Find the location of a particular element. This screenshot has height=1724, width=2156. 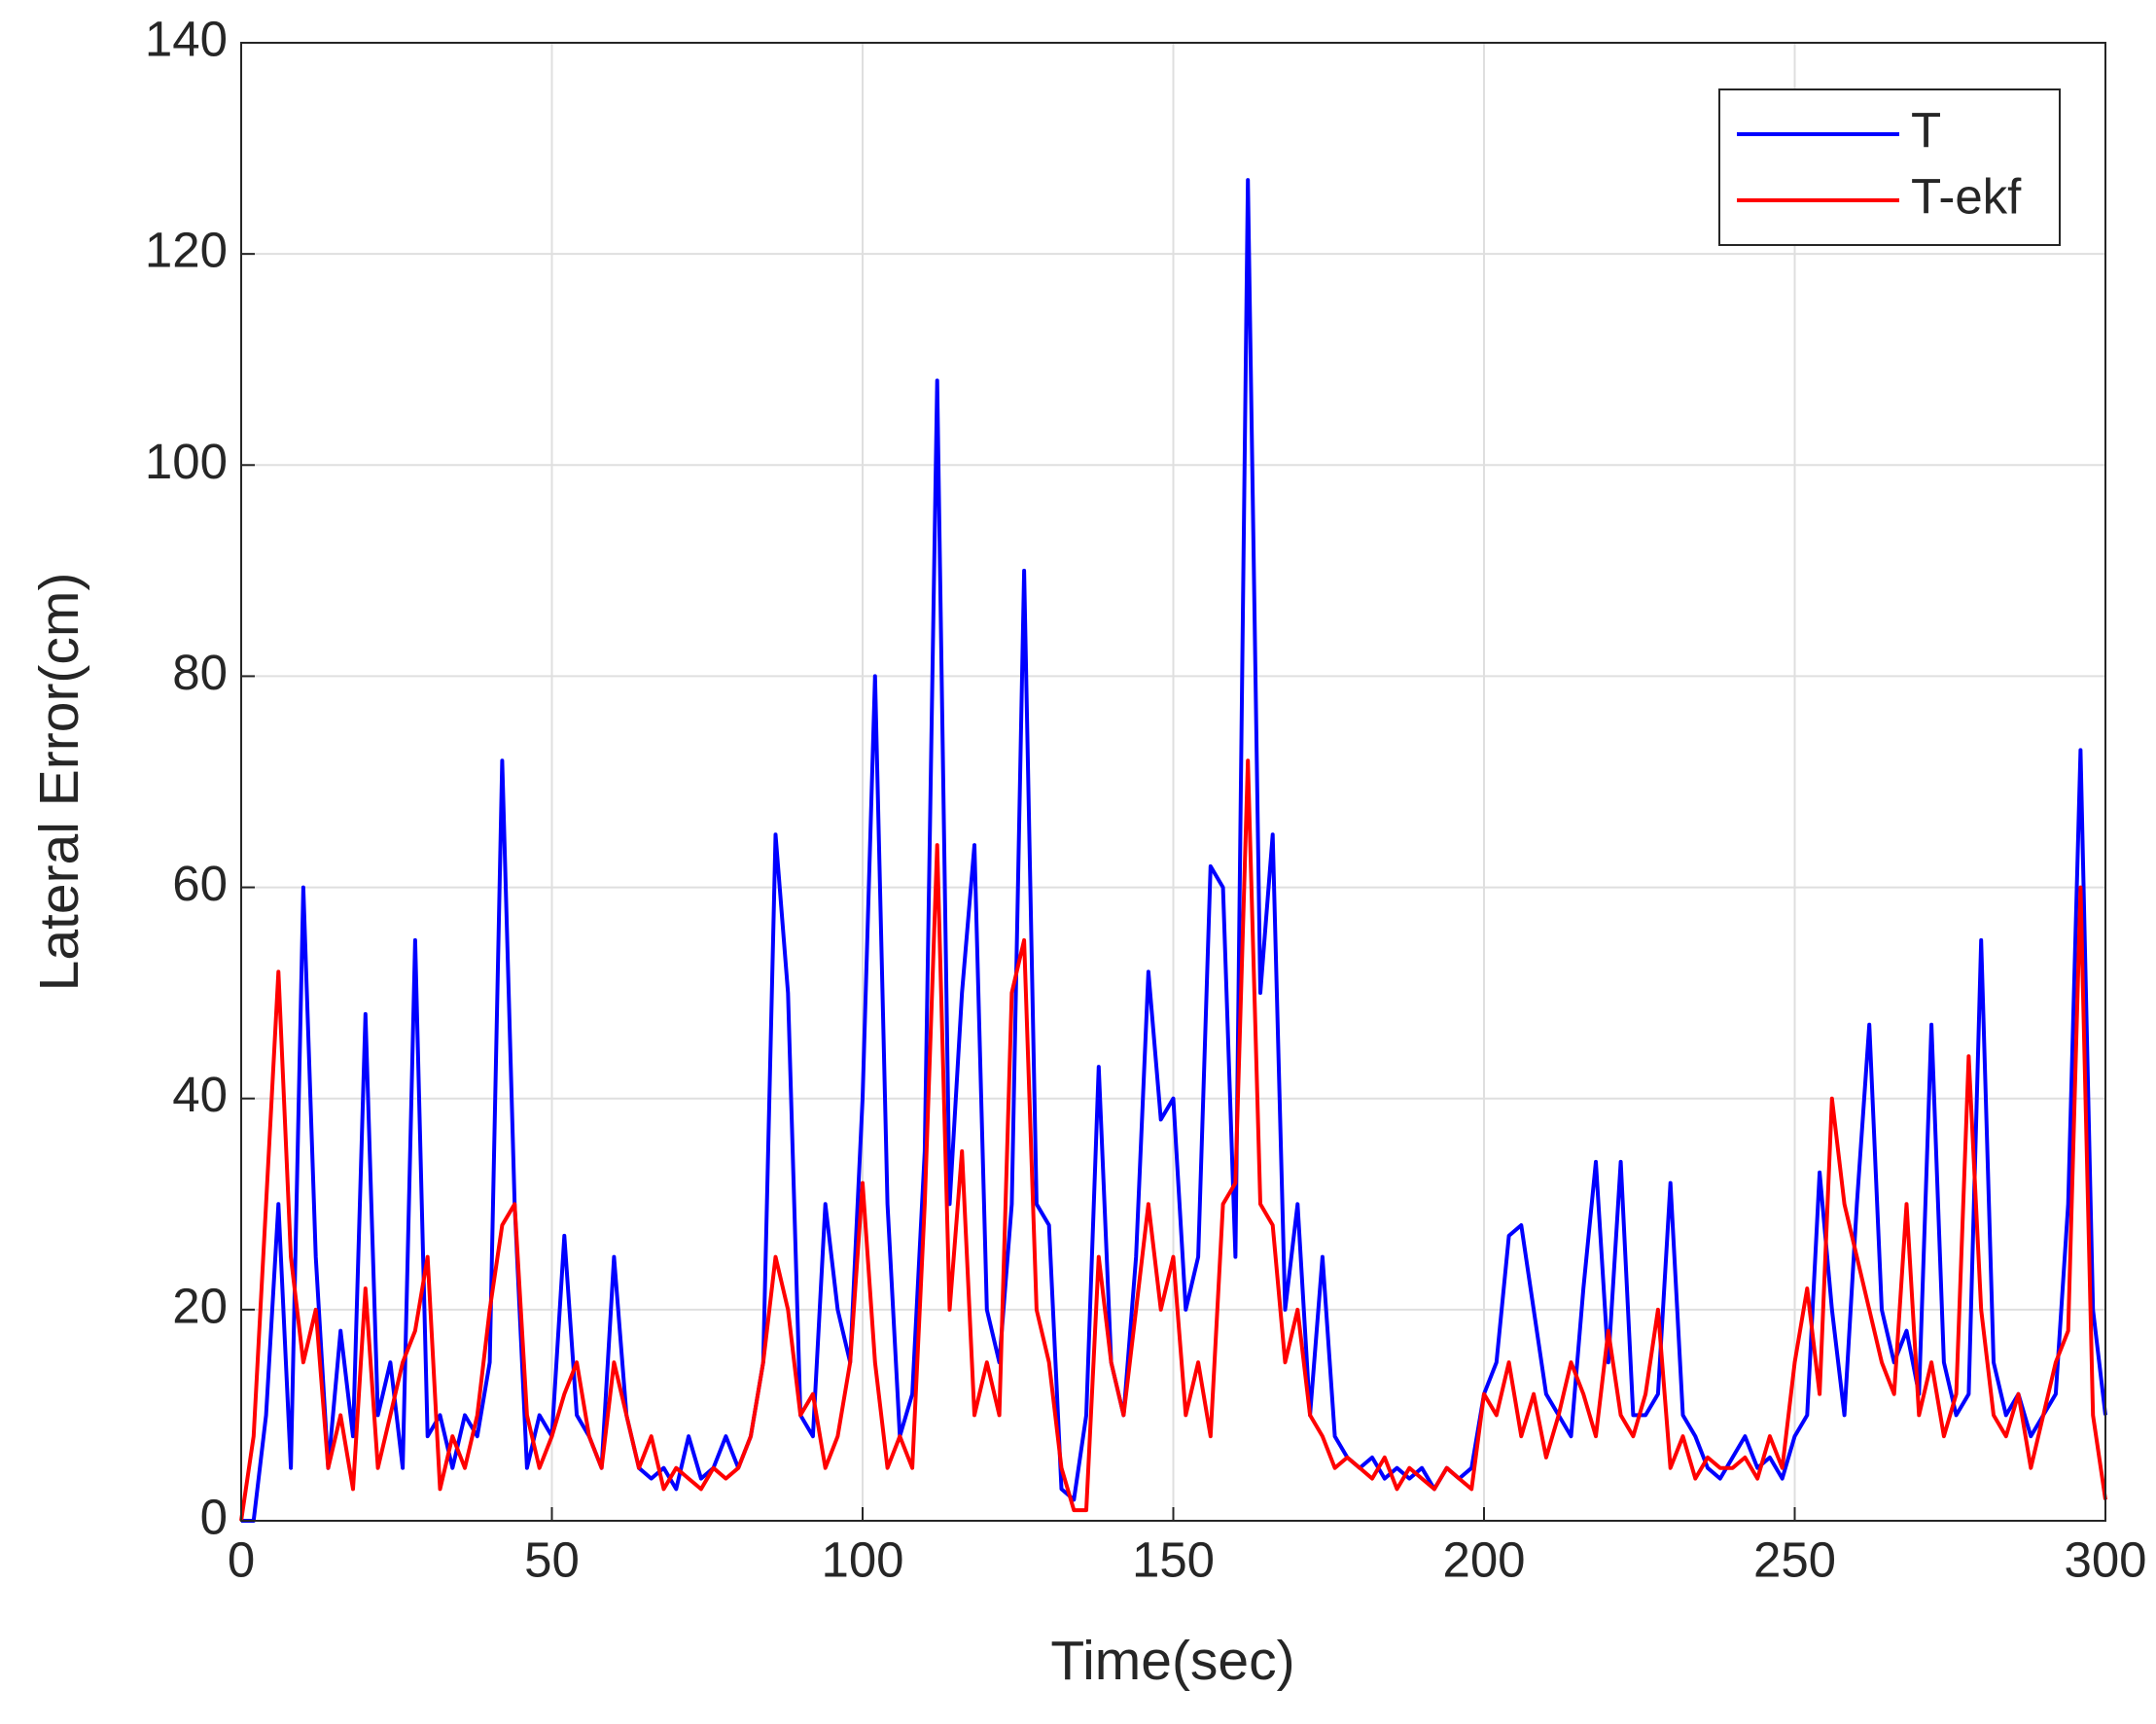

x-tick-label: 100 is located at coordinates (862, 1559).